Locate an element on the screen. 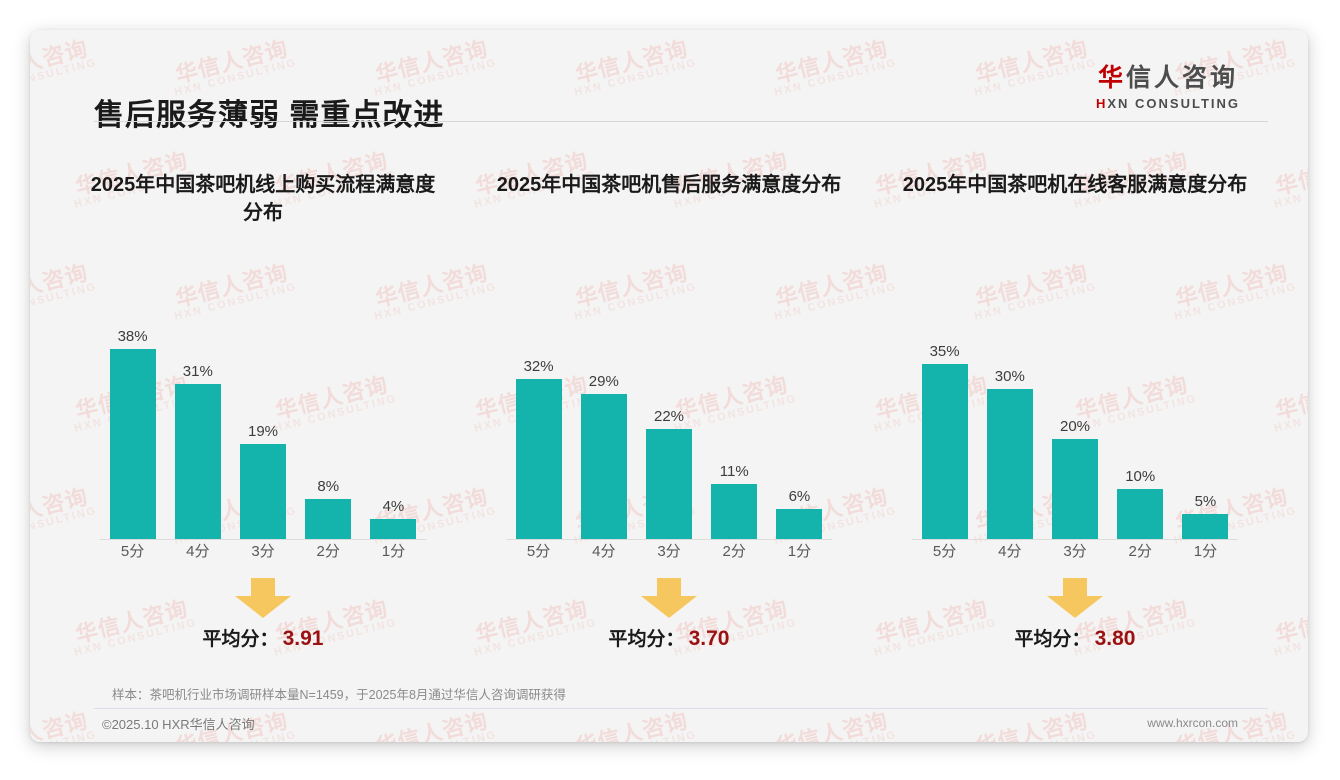 This screenshot has height=780, width=1340. chart-plot-area: 35% 30% 20% 10% 5% 5分 4分 3分 2分 1分 is located at coordinates (1075, 439).